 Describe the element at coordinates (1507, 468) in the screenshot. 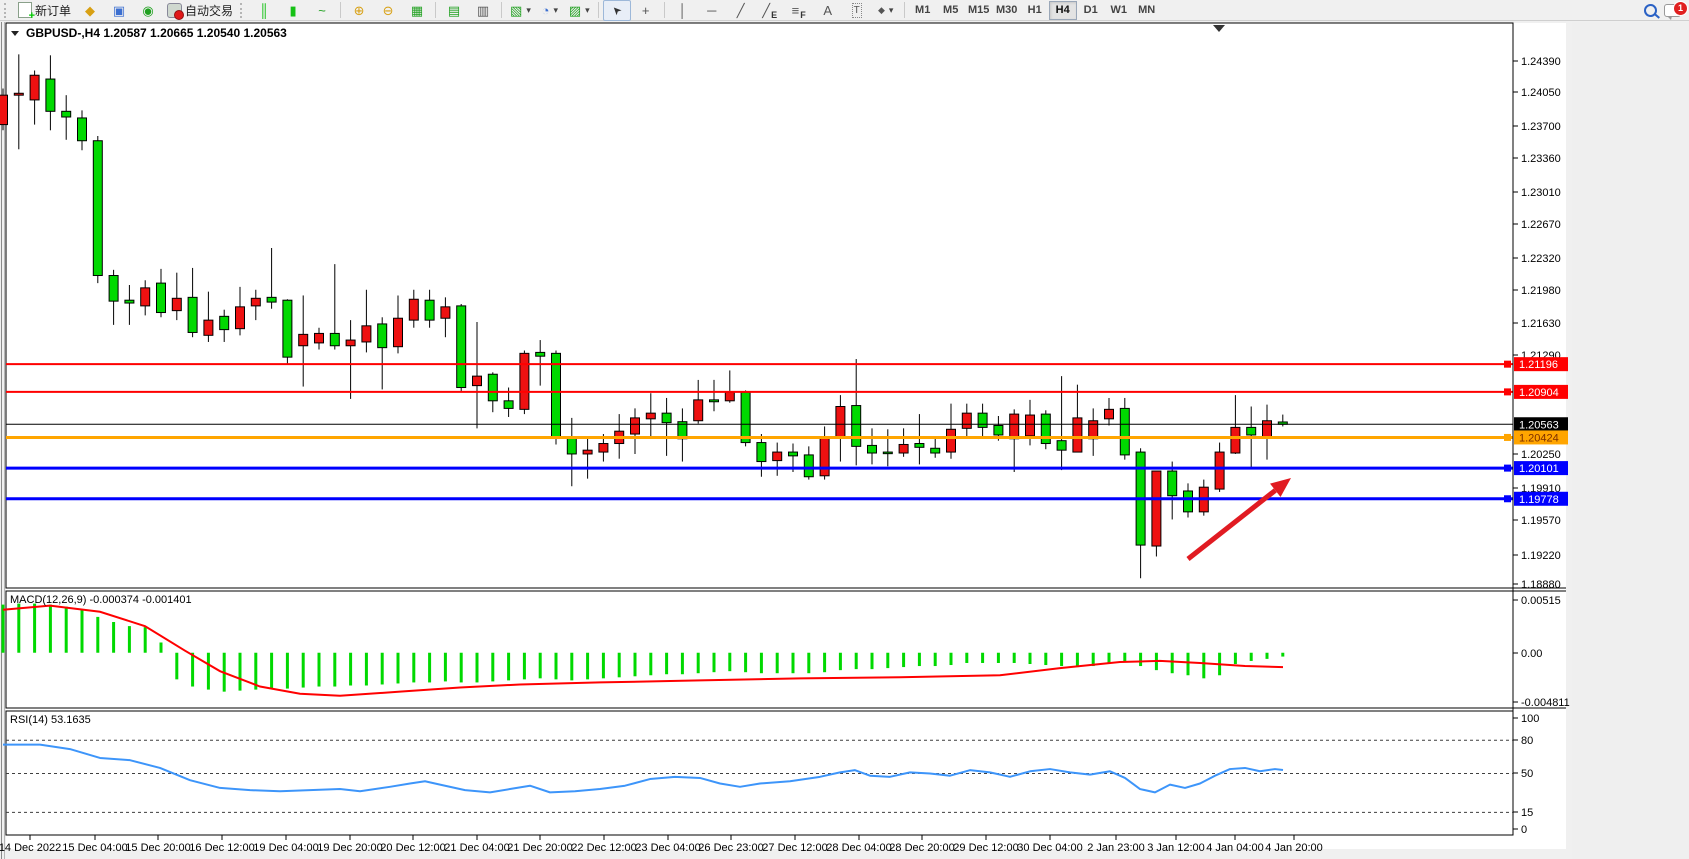

I see `support-line-1-handle` at that location.